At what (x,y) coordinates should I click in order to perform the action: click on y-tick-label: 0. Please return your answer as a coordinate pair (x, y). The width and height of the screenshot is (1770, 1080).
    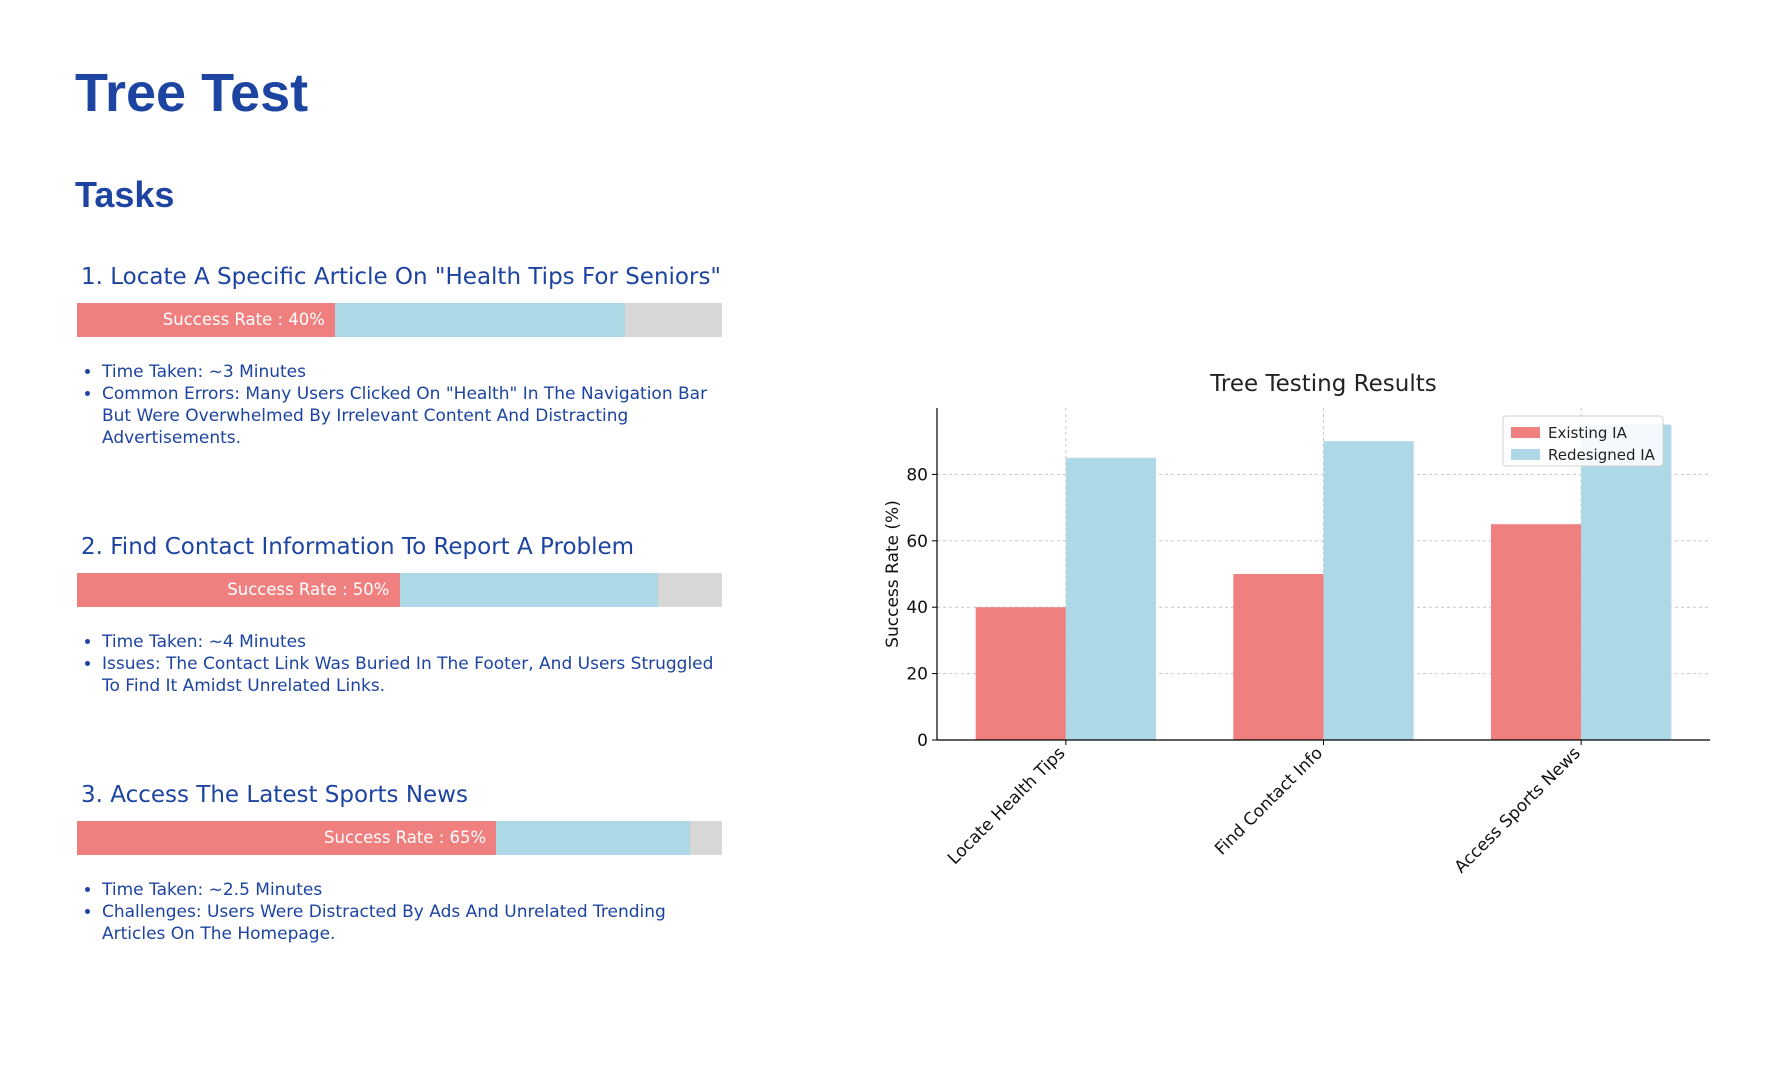
    Looking at the image, I should click on (922, 741).